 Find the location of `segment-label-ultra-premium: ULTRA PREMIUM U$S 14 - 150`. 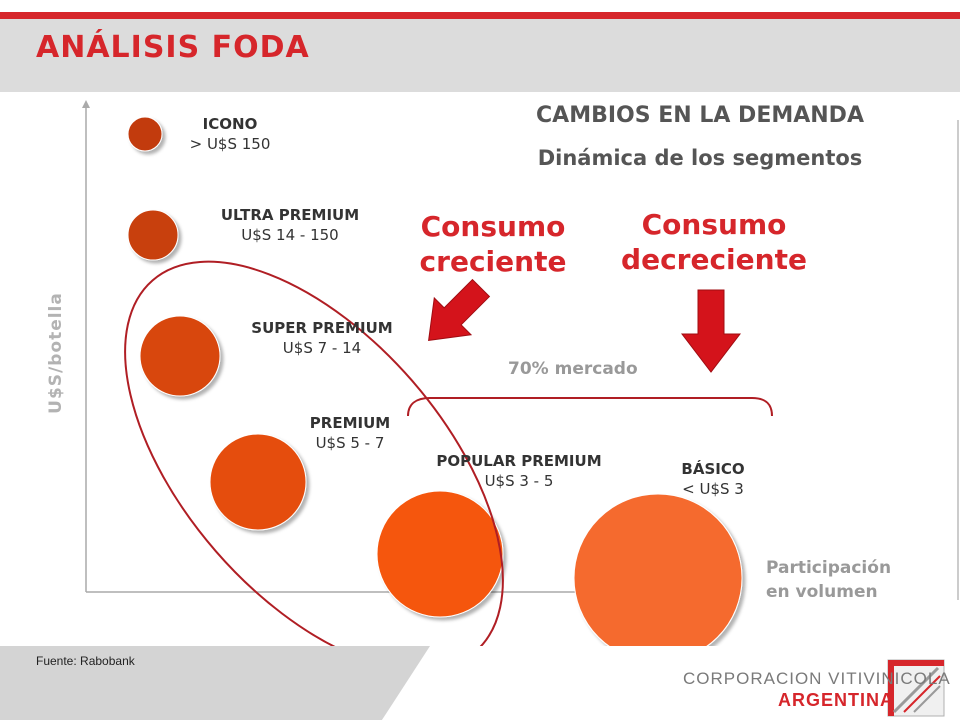

segment-label-ultra-premium: ULTRA PREMIUM U$S 14 - 150 is located at coordinates (290, 225).